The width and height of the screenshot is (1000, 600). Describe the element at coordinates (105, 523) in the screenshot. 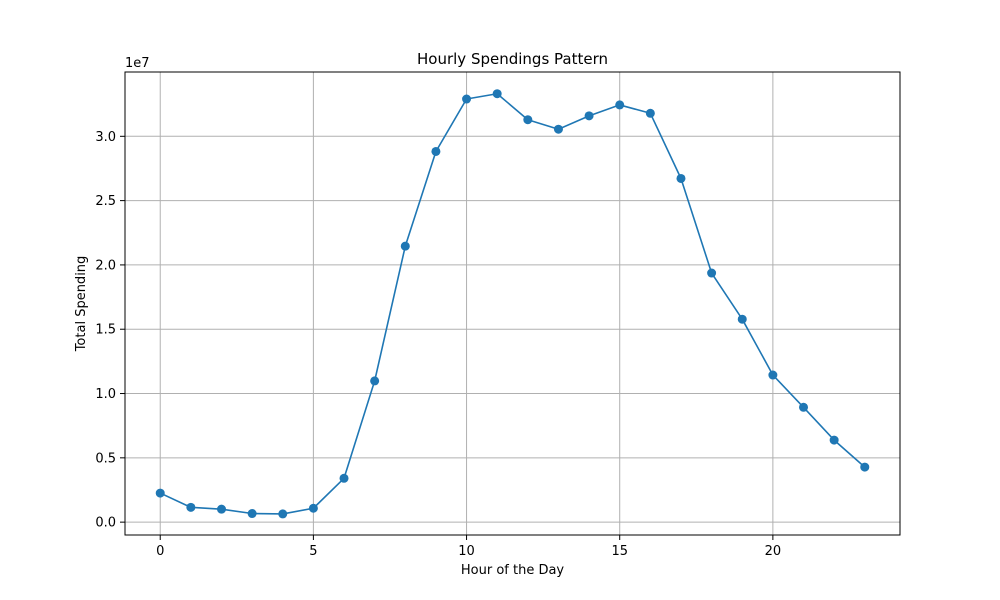

I see `y-tick-label: 0.0` at that location.